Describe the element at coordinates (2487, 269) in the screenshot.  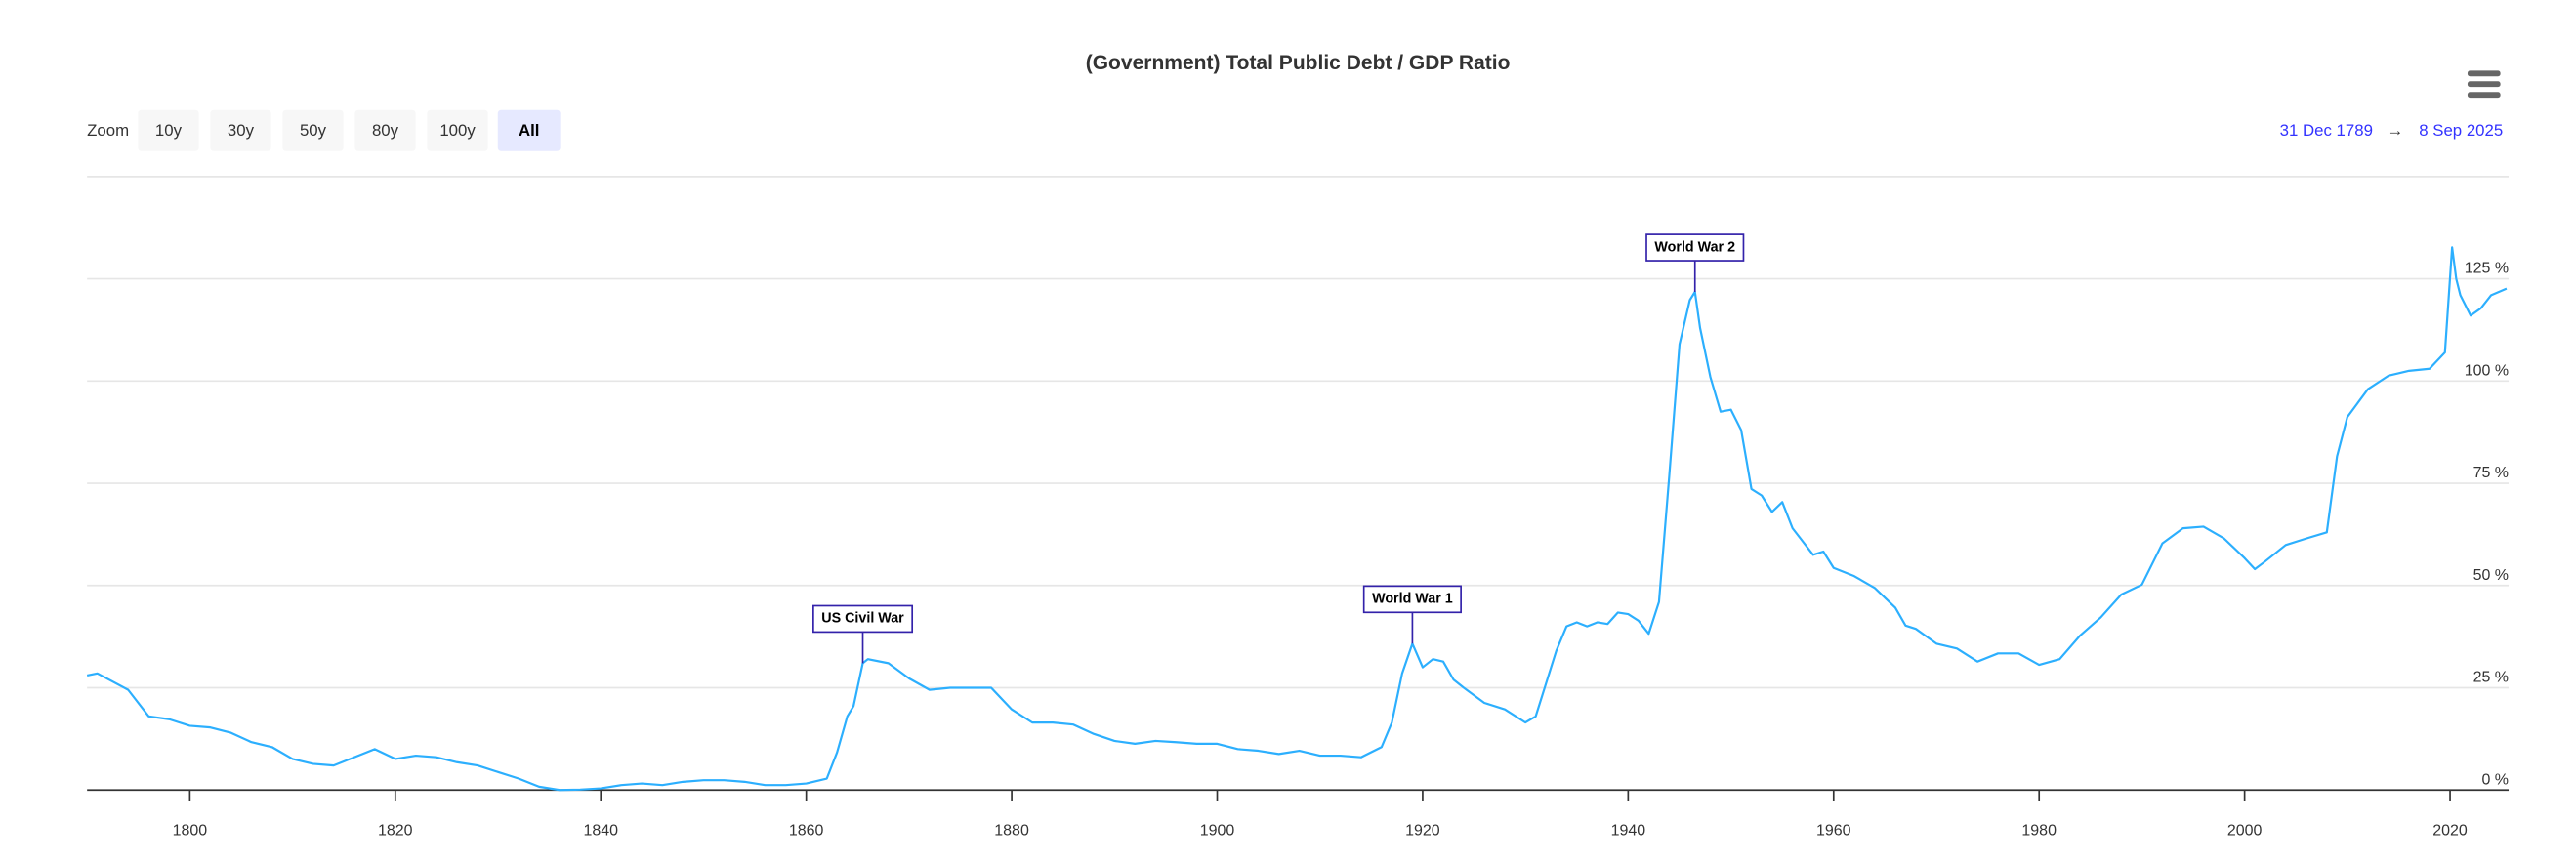
I see `y-tick-label: 125 %` at that location.